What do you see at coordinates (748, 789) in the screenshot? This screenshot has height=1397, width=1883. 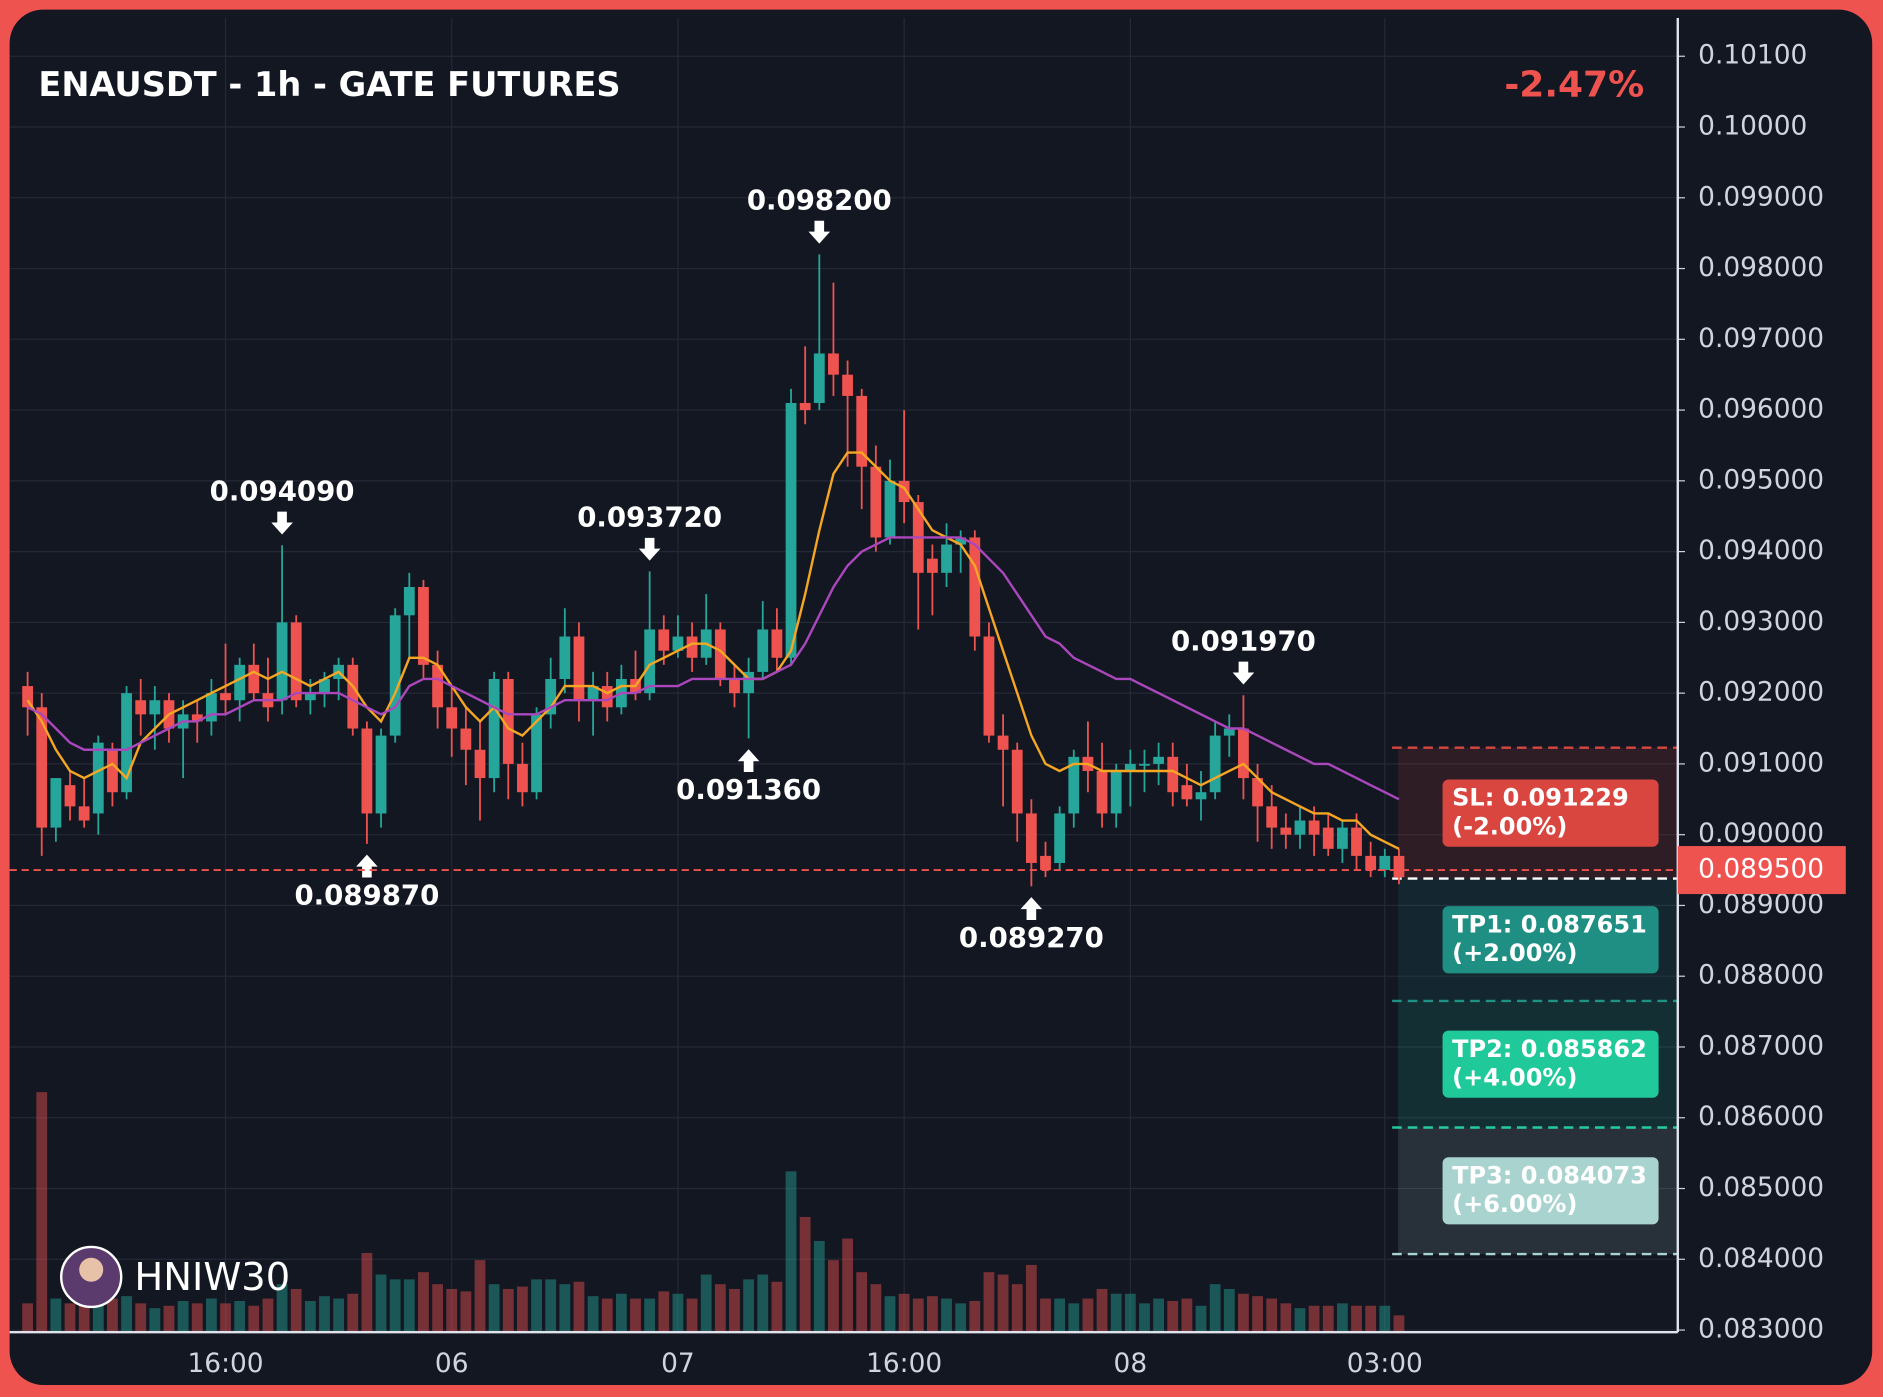 I see `low-label: 0.091360` at bounding box center [748, 789].